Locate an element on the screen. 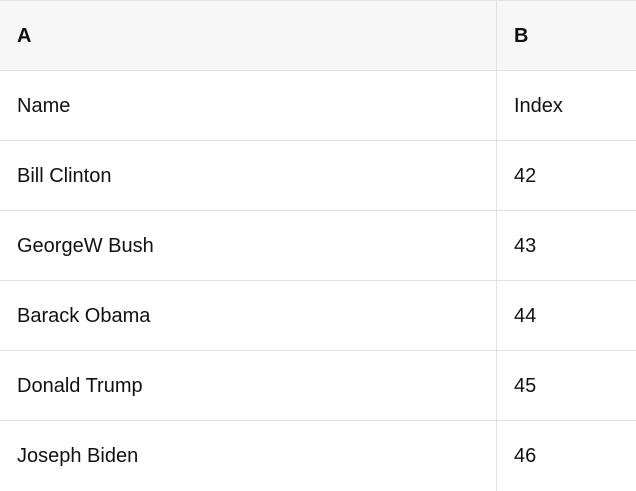  cell-b1: Index is located at coordinates (566, 105).